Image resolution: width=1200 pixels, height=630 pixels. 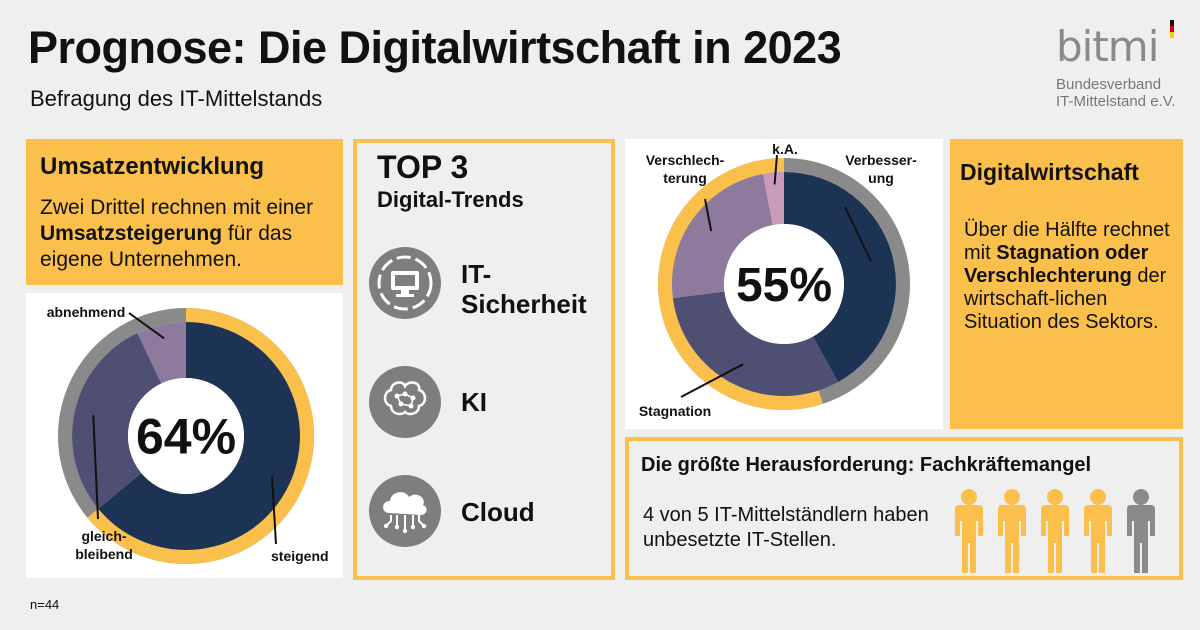 What do you see at coordinates (1116, 101) in the screenshot?
I see `logo-line2: IT-Mittelstand e.V.` at bounding box center [1116, 101].